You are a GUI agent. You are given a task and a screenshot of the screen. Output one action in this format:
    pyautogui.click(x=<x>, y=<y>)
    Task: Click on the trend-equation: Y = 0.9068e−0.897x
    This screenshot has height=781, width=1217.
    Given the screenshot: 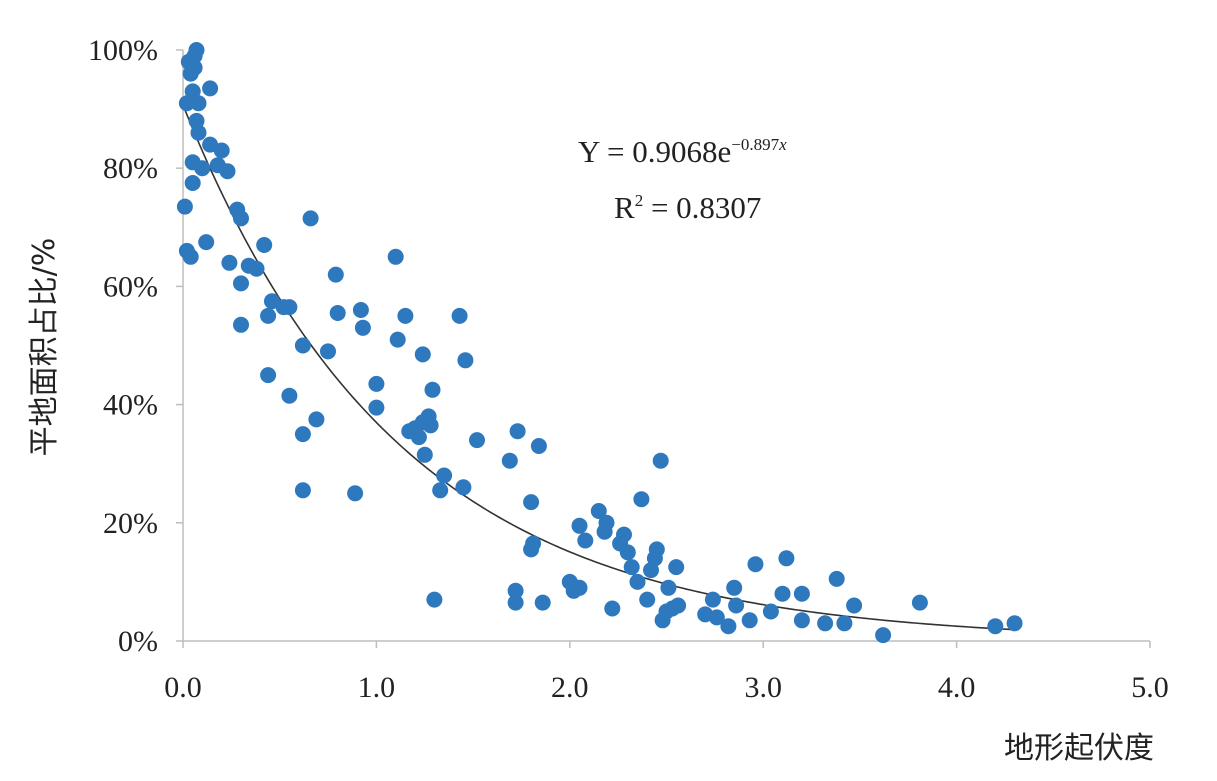 What is the action you would take?
    pyautogui.click(x=682, y=151)
    